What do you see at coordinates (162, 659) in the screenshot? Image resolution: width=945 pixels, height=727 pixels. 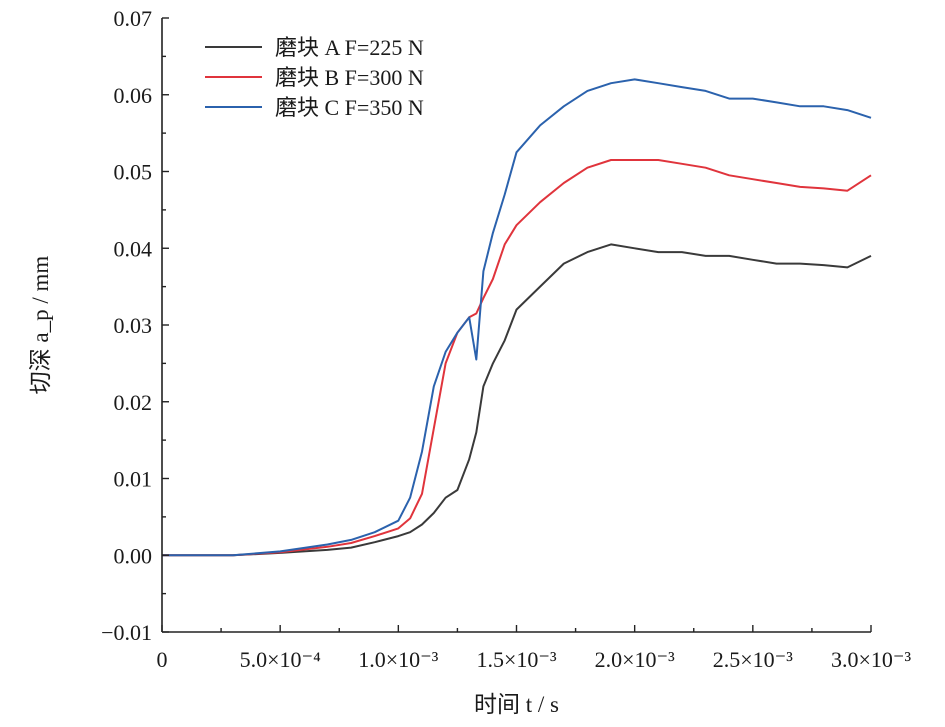 I see `x-tick-label: 0` at bounding box center [162, 659].